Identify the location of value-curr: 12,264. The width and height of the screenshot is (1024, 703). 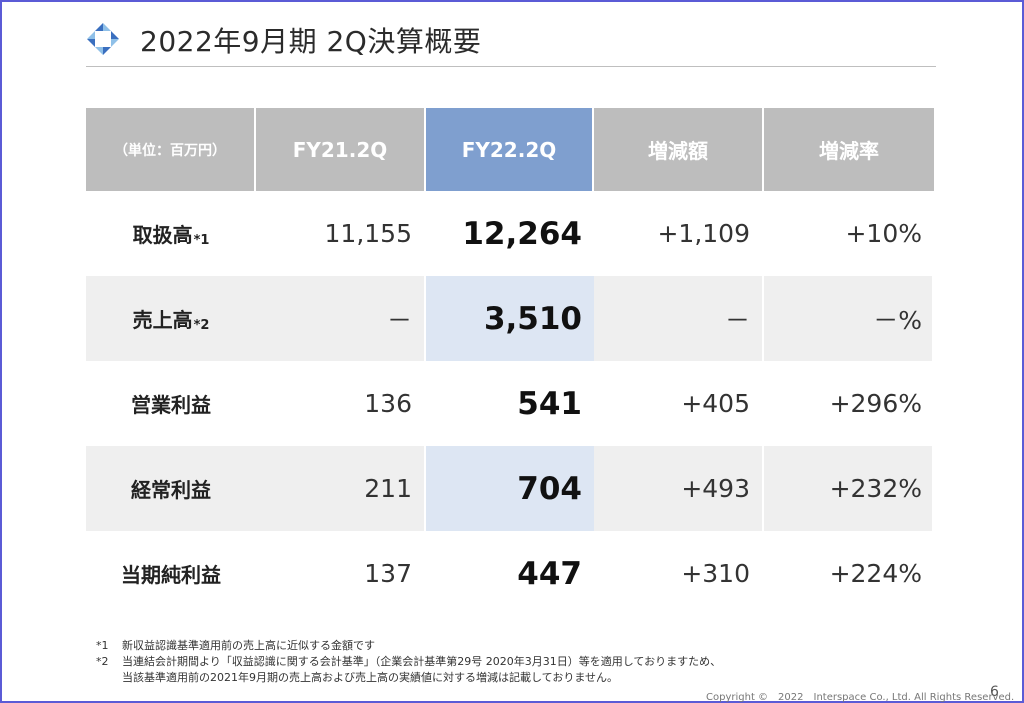
(522, 233).